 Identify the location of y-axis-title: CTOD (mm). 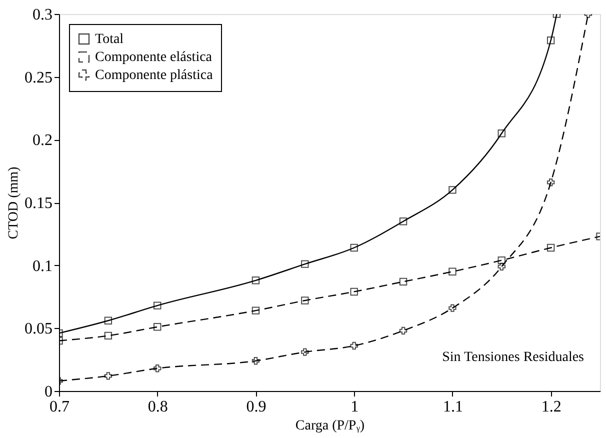
(14, 203).